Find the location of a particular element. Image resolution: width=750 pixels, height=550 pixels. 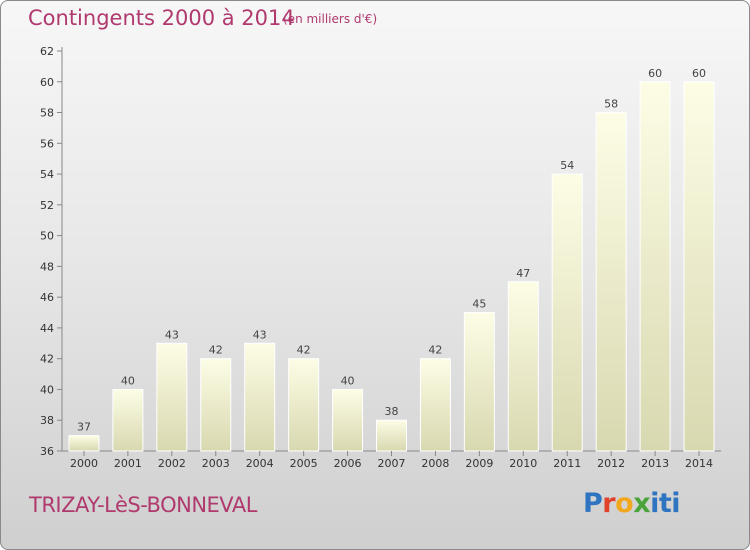

bar-2007 is located at coordinates (391, 435).